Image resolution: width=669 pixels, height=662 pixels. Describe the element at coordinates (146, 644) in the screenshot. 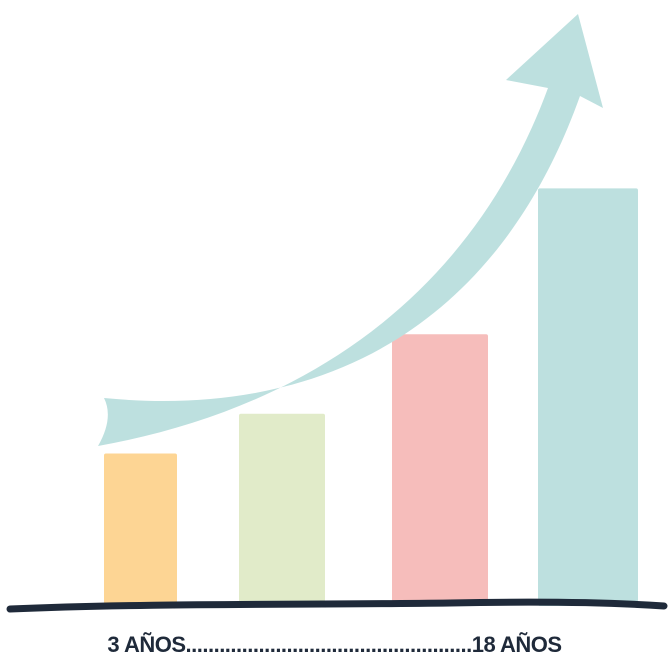

I see `axis-start-label: 3 AÑOS` at that location.